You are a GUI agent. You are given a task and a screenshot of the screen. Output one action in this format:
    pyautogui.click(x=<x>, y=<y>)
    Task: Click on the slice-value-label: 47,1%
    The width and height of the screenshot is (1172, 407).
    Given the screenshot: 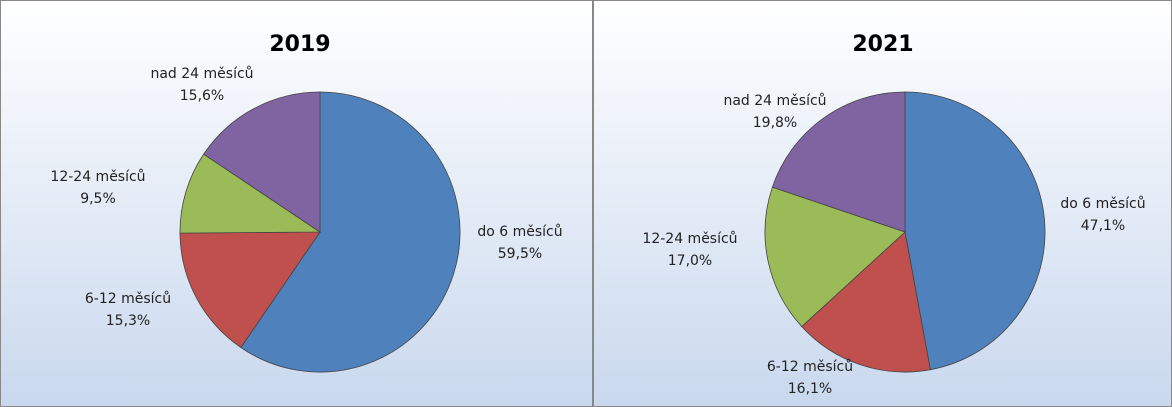 What is the action you would take?
    pyautogui.click(x=1103, y=226)
    